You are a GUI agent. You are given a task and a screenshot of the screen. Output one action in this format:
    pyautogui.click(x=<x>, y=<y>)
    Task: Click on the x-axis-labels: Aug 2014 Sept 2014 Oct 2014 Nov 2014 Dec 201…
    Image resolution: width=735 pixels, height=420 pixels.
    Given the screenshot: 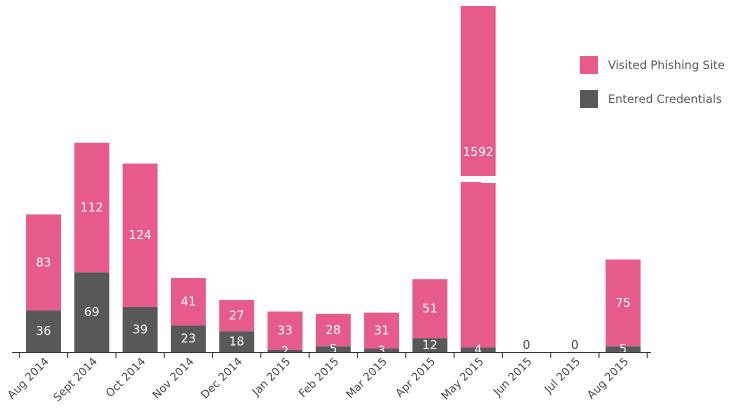 What is the action you would take?
    pyautogui.click(x=318, y=379)
    